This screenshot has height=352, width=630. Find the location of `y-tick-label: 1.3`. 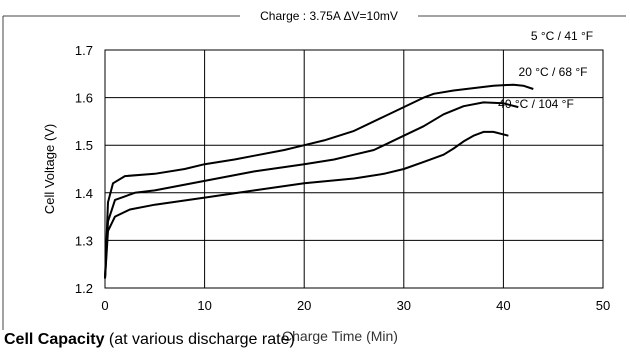

y-tick-label: 1.3 is located at coordinates (84, 240).